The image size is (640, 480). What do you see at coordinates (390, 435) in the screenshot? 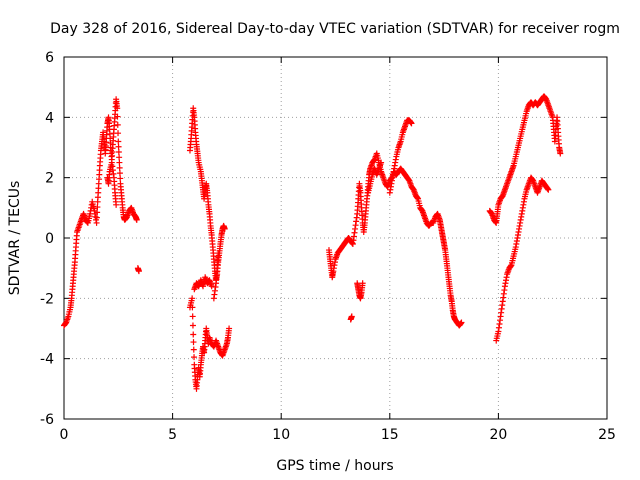
I see `x-tick-label: 15` at bounding box center [390, 435].